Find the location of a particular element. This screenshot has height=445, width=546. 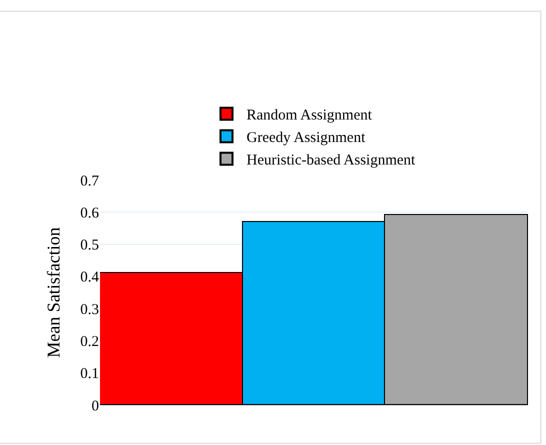

y-tick-label: 0.3 is located at coordinates (89, 310).